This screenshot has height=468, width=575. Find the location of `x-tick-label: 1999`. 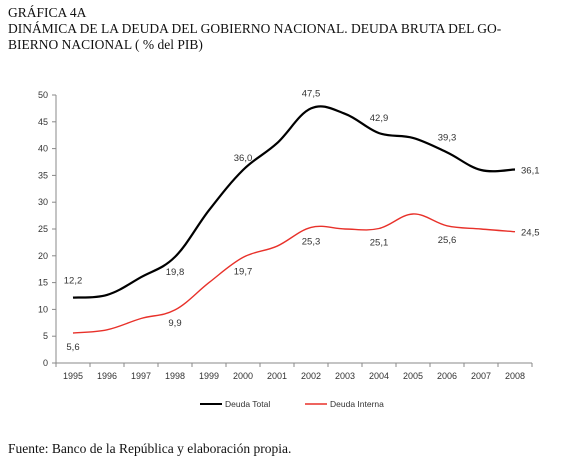

x-tick-label: 1999 is located at coordinates (209, 376).